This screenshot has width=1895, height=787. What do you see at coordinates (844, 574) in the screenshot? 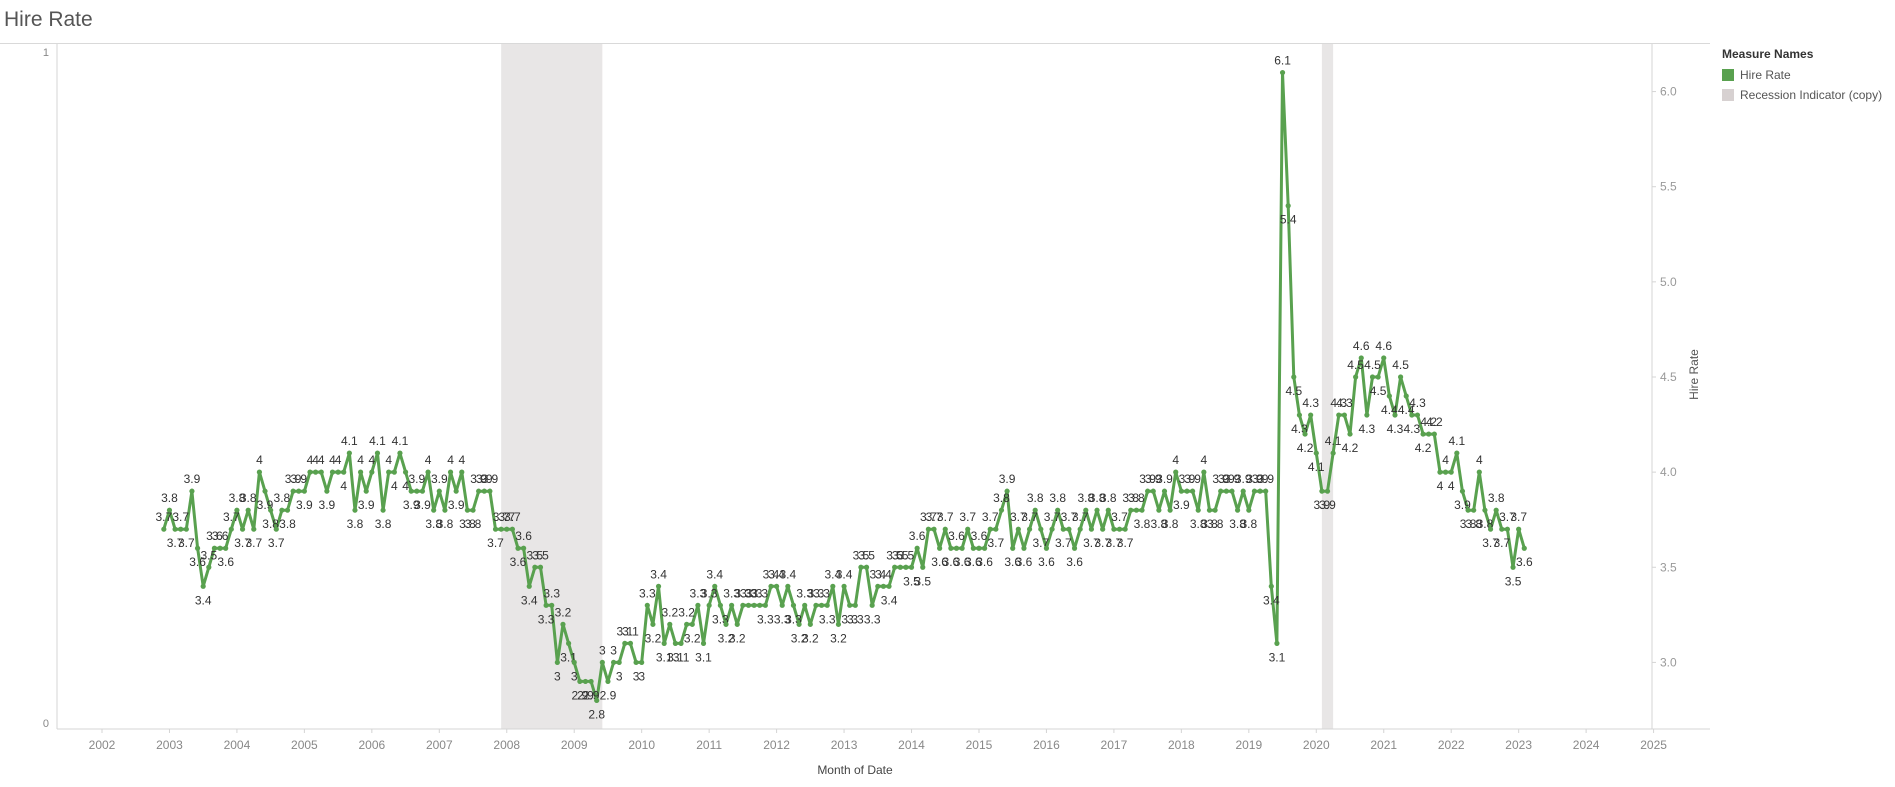
I see `data-label: 3.4` at bounding box center [844, 574].